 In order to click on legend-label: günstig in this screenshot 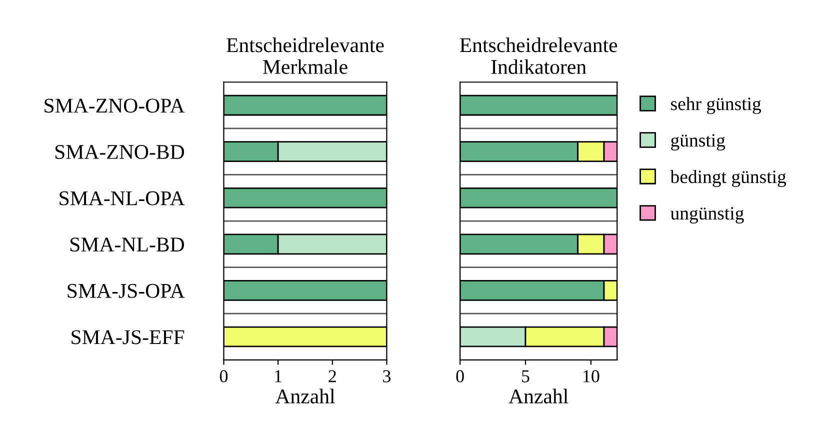, I will do `click(698, 142)`.